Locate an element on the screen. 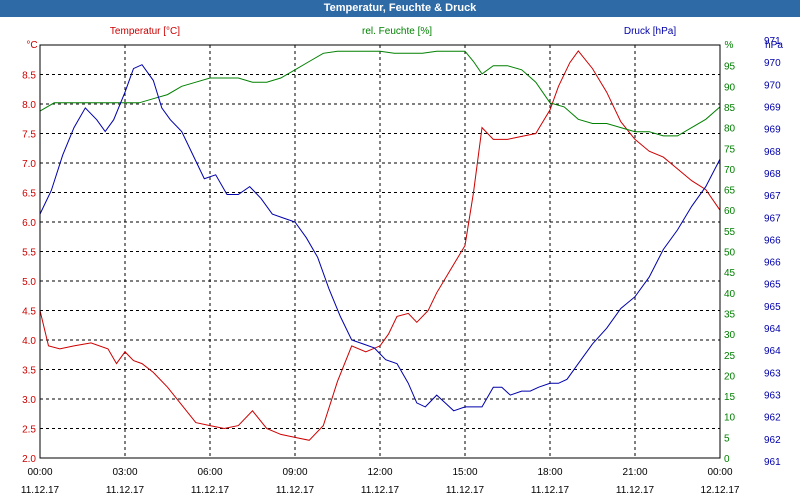  temperature-tick-label: 2.0 is located at coordinates (29, 459).